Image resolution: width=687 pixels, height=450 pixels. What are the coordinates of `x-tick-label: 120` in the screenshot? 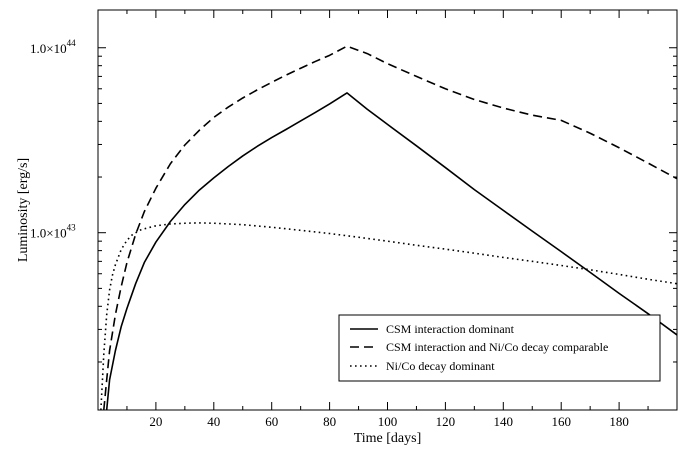 It's located at (446, 421).